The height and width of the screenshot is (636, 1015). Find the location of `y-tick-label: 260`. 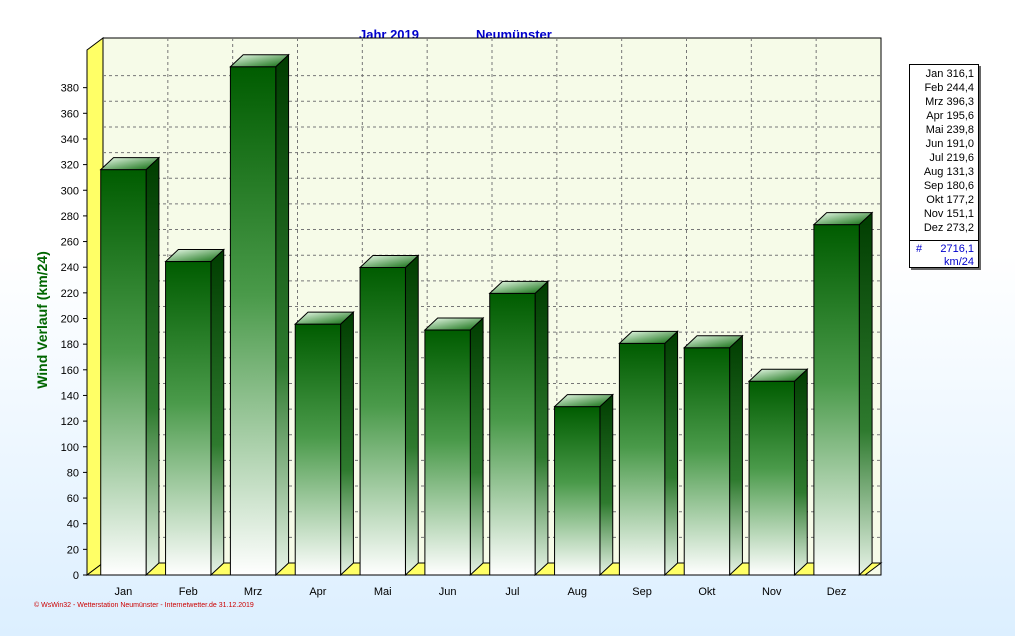

y-tick-label: 260 is located at coordinates (70, 243).